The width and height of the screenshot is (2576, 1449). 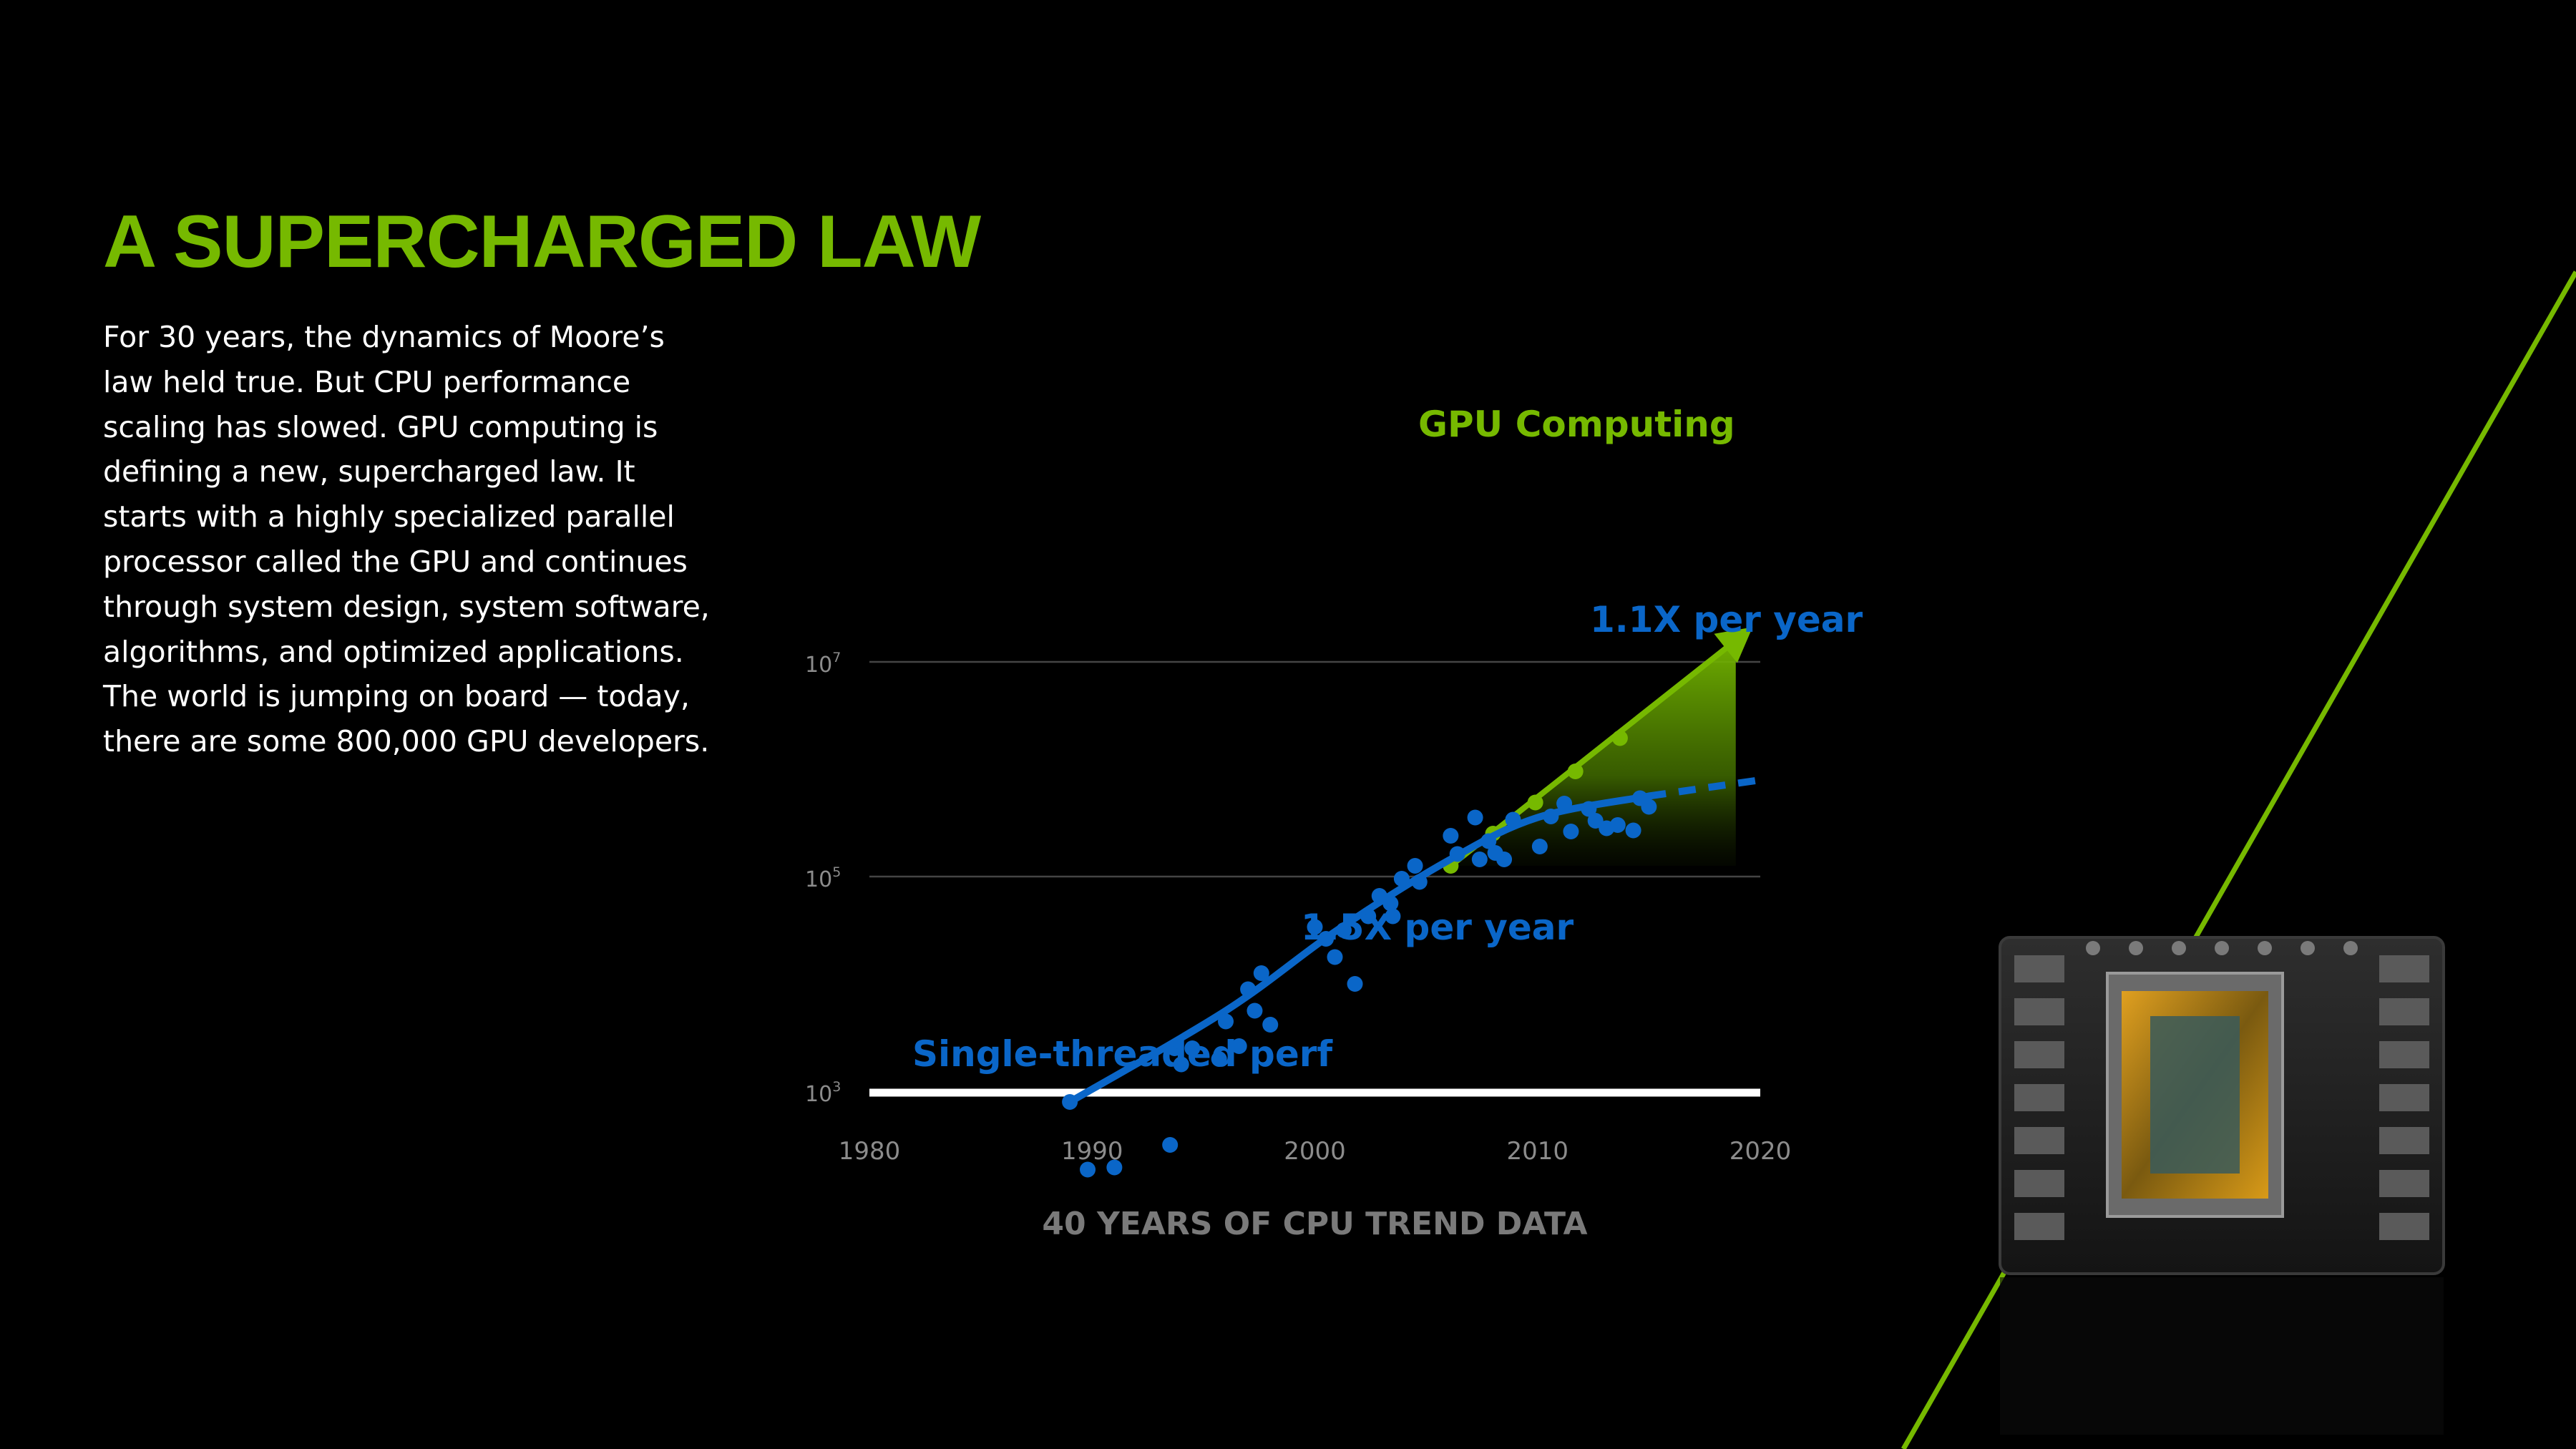 What do you see at coordinates (1704, 788) in the screenshot?
I see `cpu-projection-line` at bounding box center [1704, 788].